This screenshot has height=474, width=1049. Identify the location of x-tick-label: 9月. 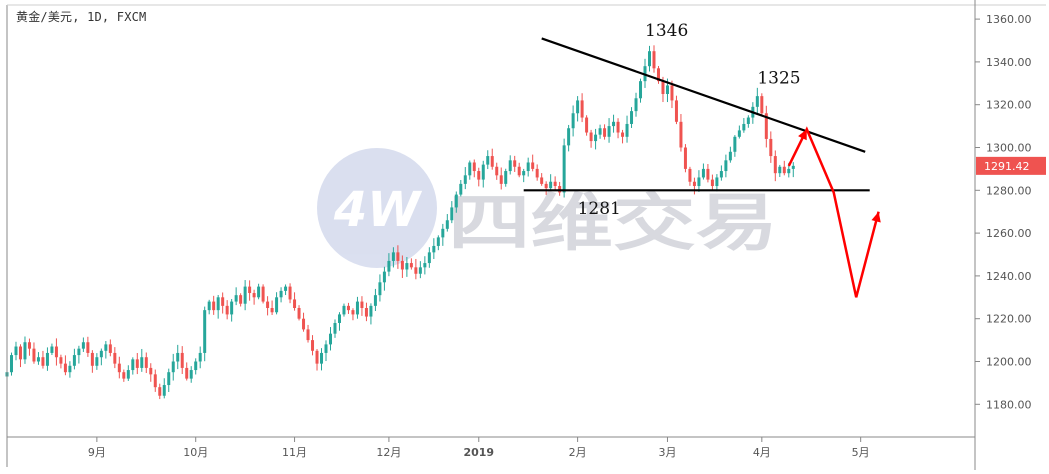
(97, 452).